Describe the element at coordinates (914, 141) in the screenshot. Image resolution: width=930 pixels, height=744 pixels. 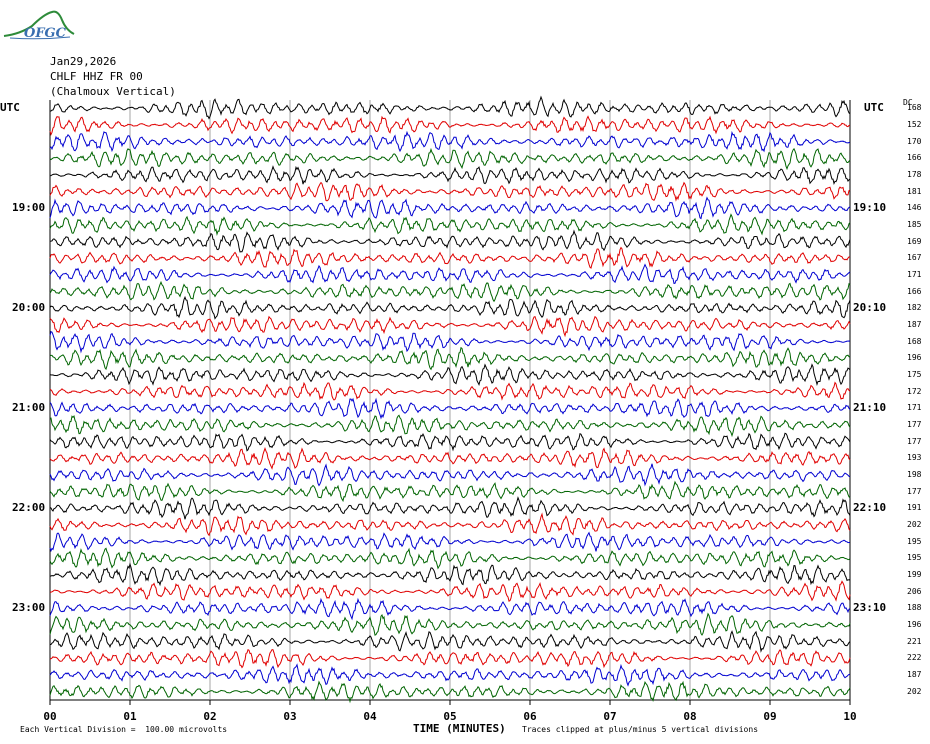
I see `trace-level-label: 170` at that location.